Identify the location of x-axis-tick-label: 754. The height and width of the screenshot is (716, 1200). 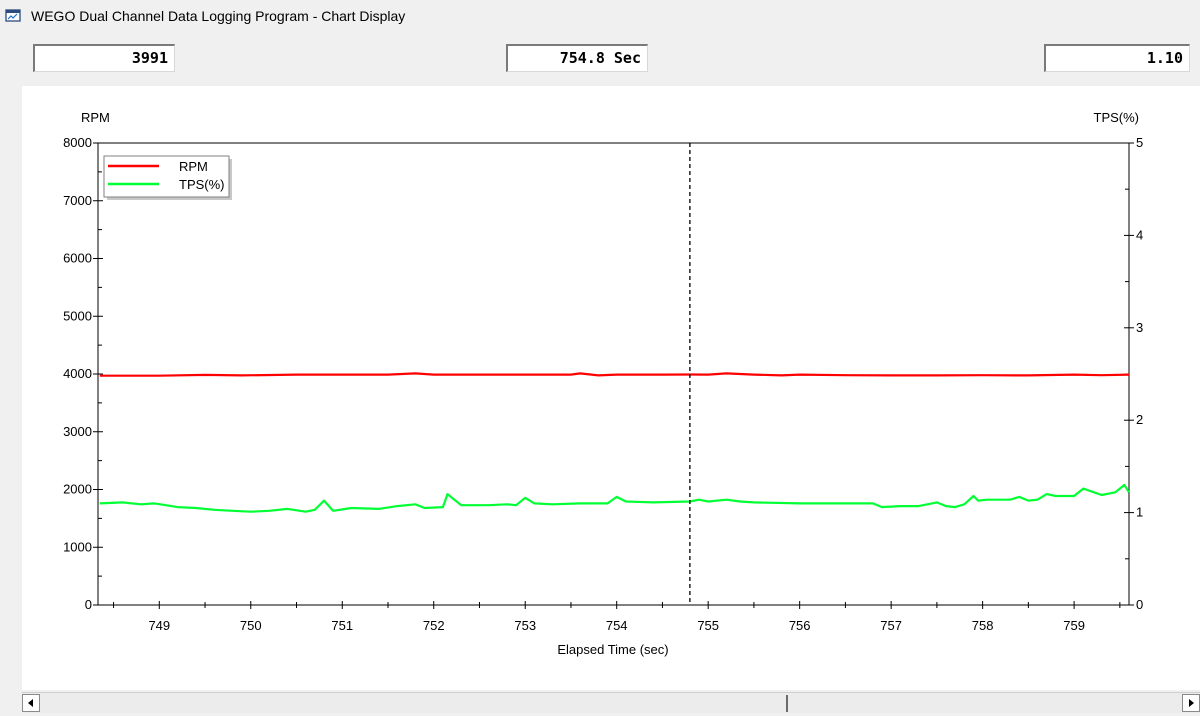
(617, 625).